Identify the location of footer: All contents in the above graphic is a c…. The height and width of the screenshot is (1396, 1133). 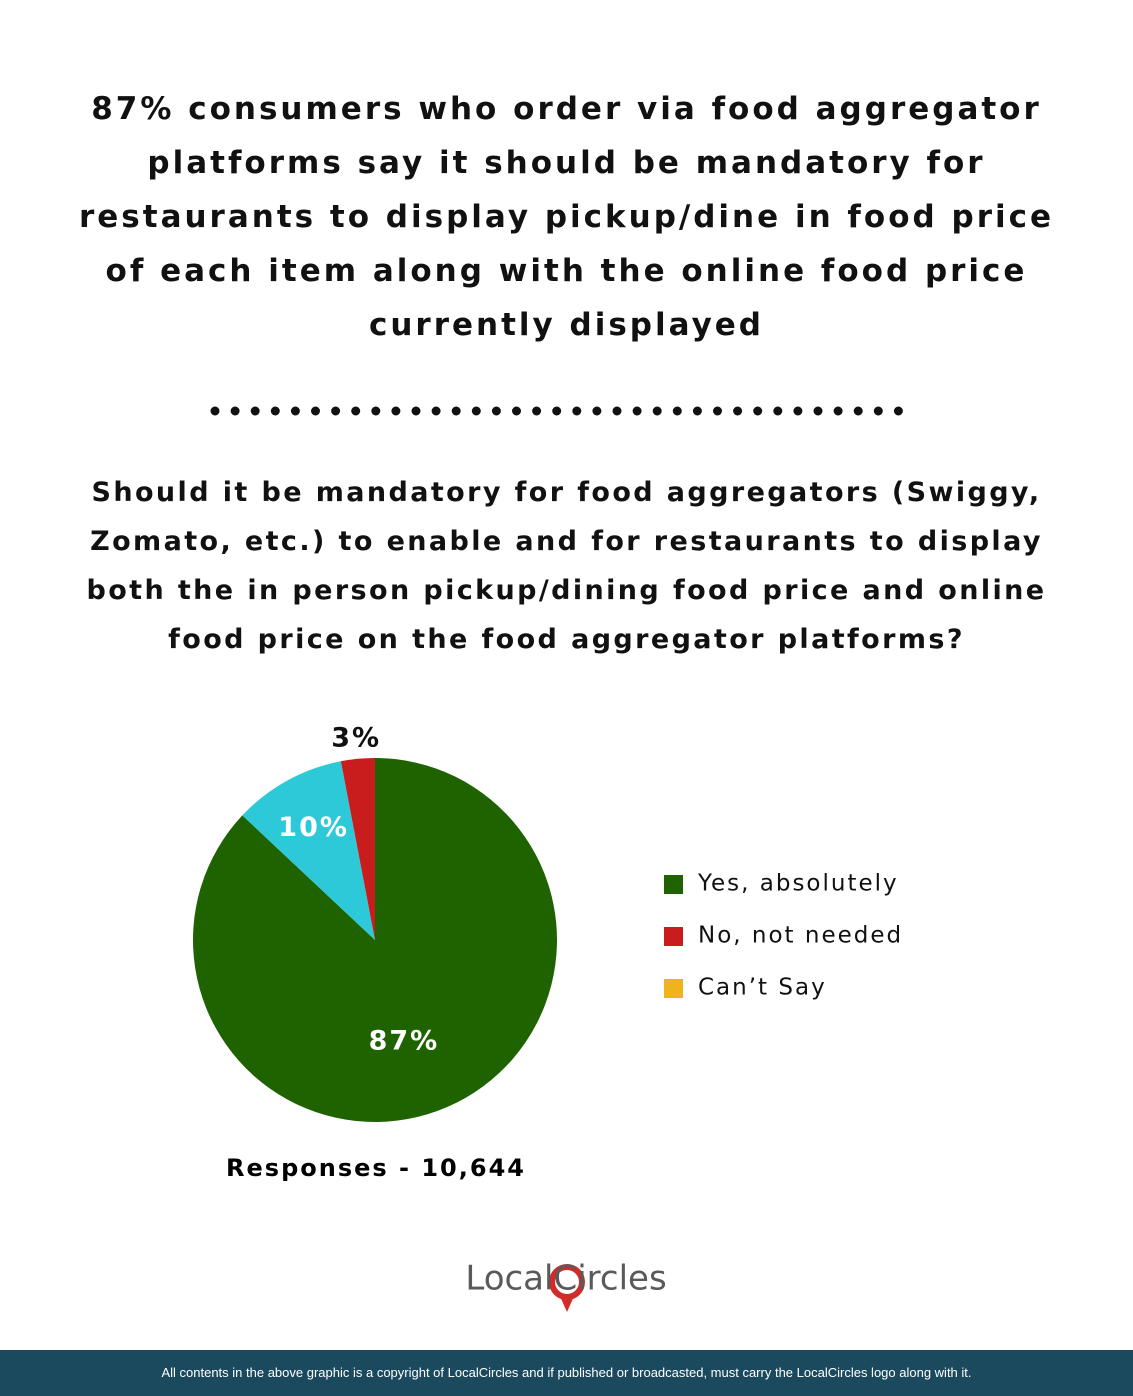
(566, 1373).